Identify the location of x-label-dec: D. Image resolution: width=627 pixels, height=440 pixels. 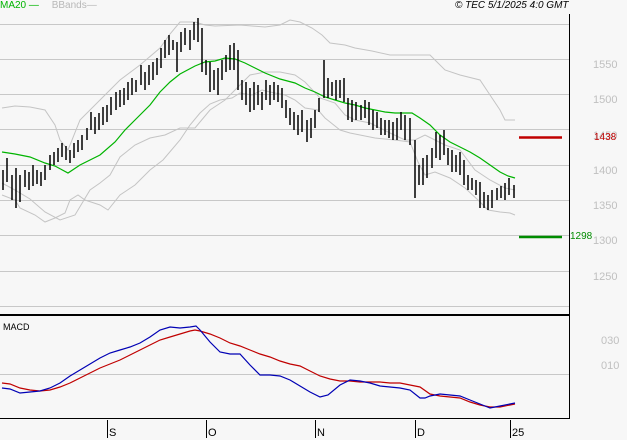
(421, 433).